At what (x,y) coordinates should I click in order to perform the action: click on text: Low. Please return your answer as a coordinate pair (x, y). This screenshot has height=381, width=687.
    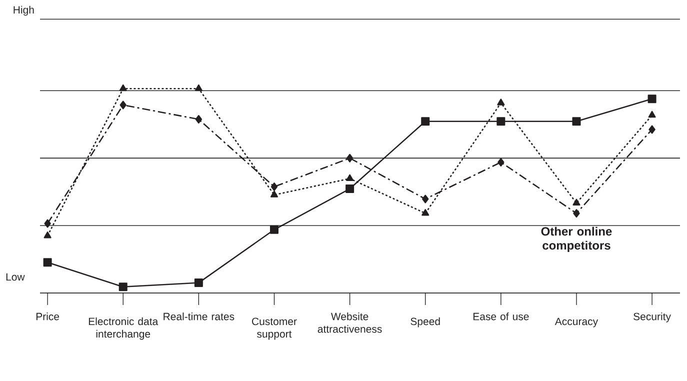
    Looking at the image, I should click on (15, 277).